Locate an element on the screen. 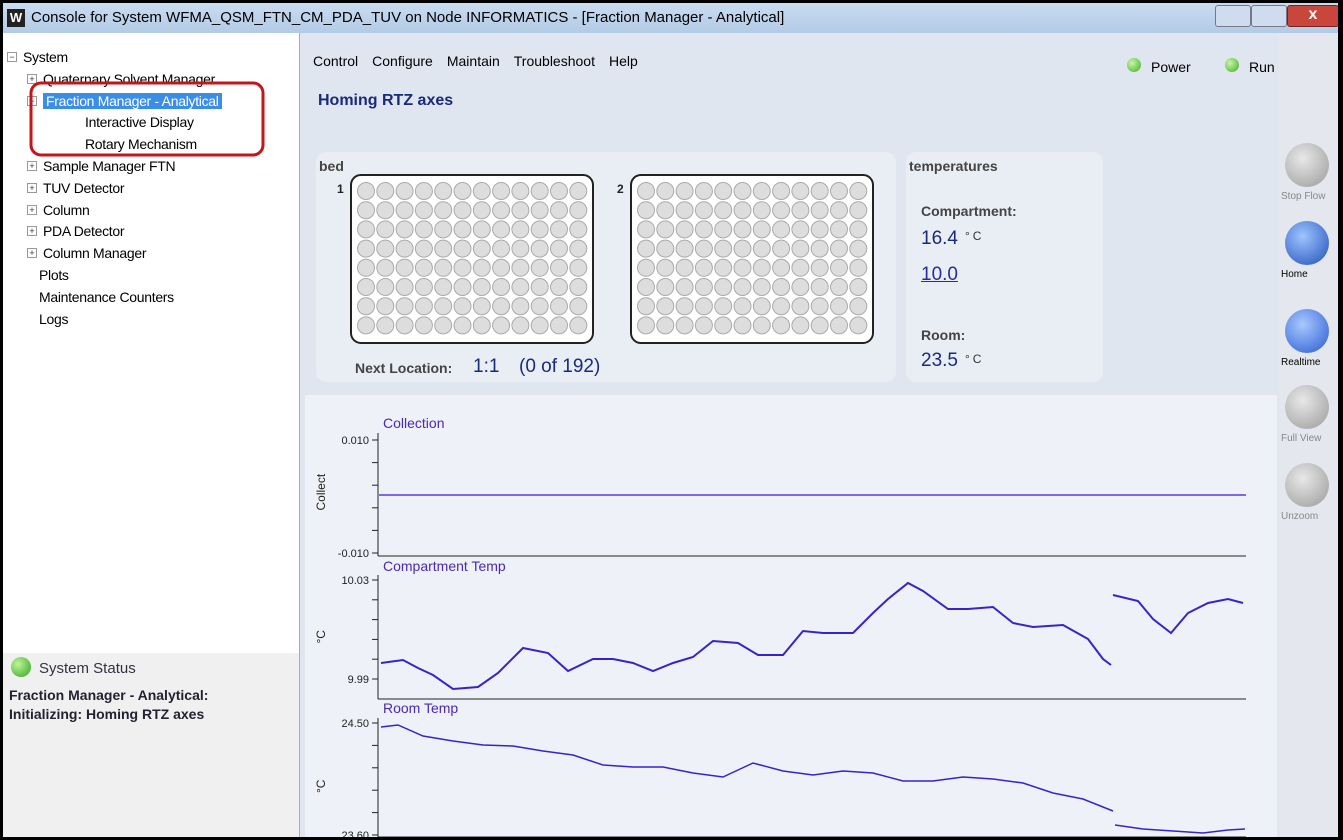 The image size is (1343, 840). toolbar-button-label: Unzoom is located at coordinates (1300, 516).